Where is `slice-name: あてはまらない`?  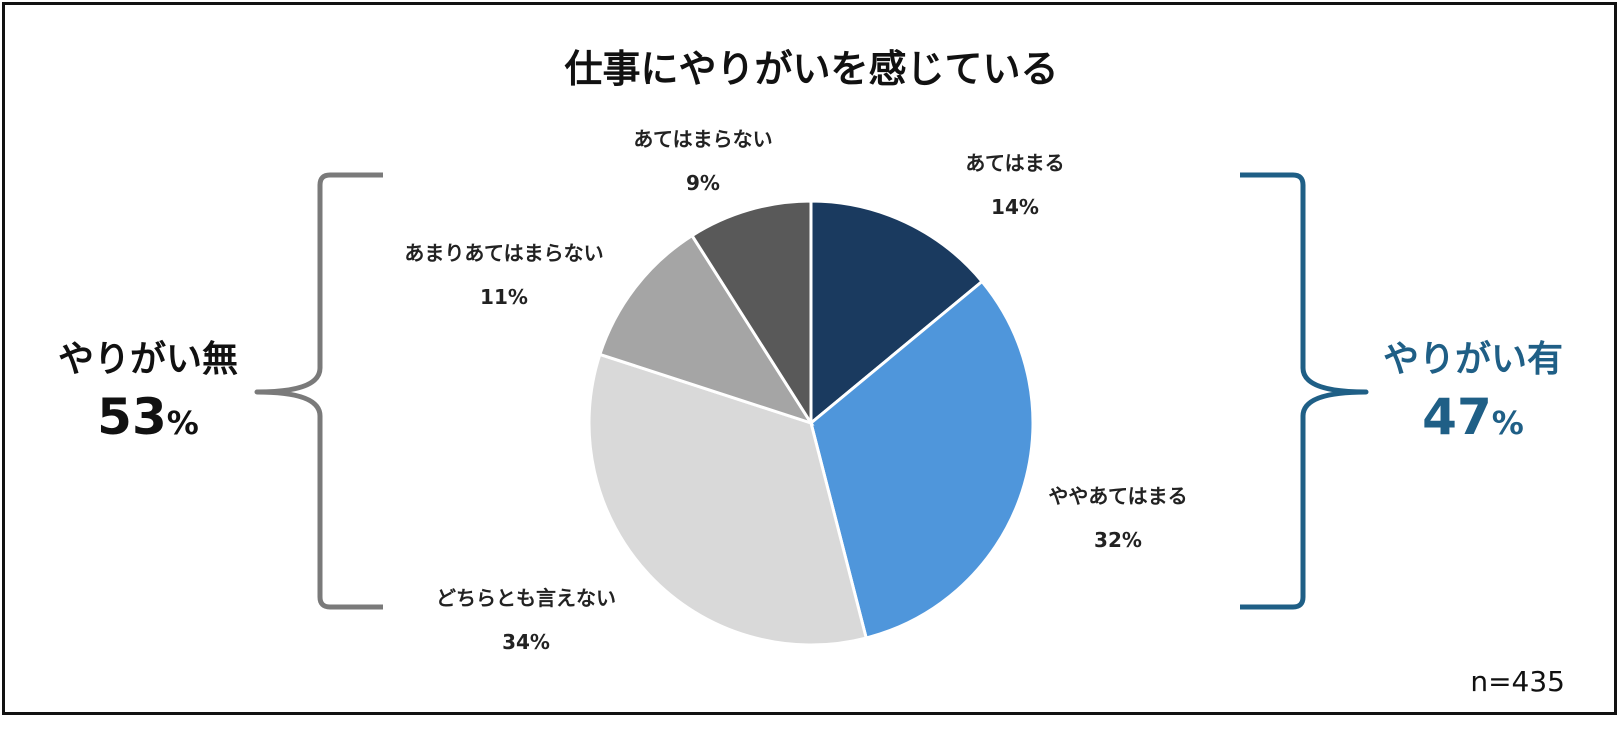
slice-name: あてはまらない is located at coordinates (703, 139).